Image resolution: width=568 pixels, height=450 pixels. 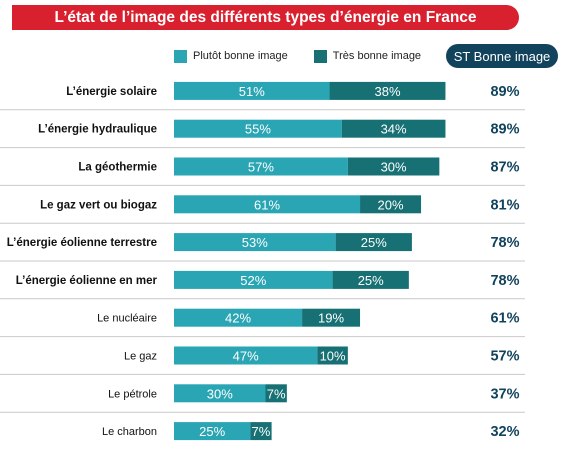 I want to click on total-label: 61%, so click(x=504, y=319).